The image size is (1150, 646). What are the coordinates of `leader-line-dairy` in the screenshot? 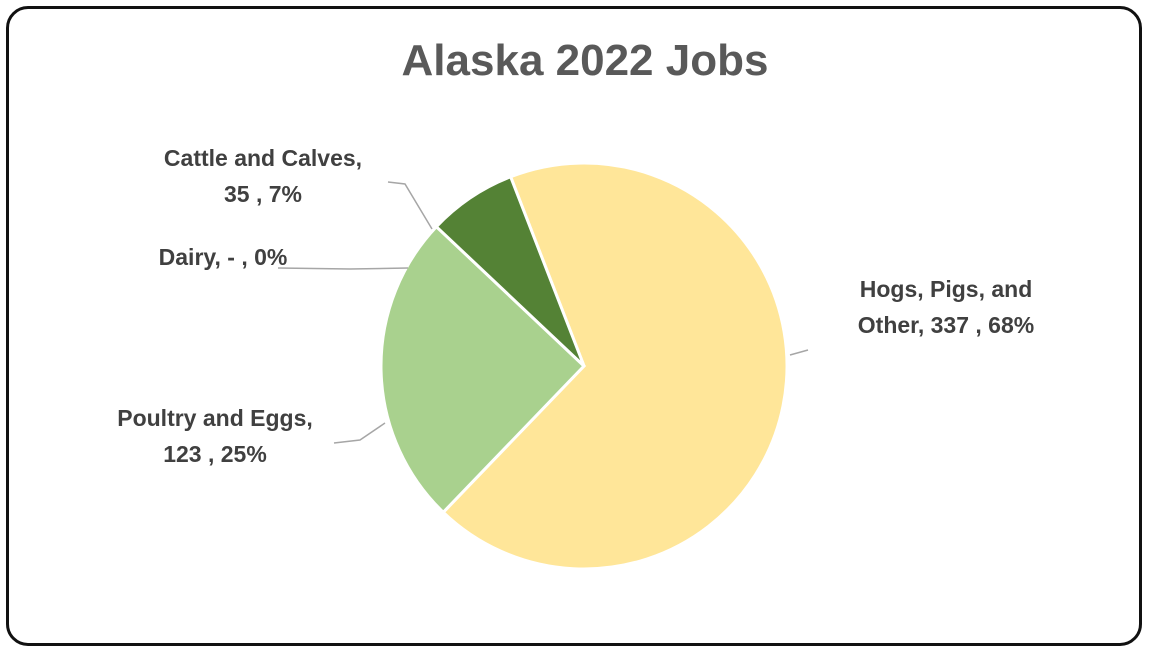 It's located at (343, 268).